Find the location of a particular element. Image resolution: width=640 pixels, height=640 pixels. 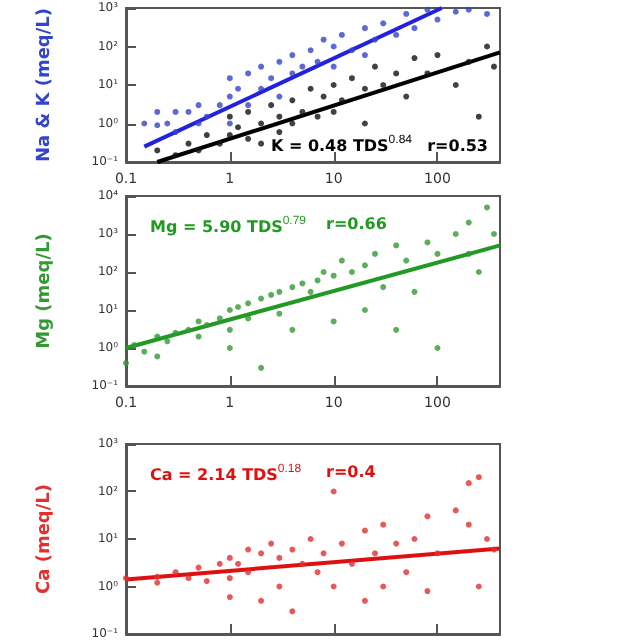

y-axis-title: Mg (meq/L) is located at coordinates (45, 291).